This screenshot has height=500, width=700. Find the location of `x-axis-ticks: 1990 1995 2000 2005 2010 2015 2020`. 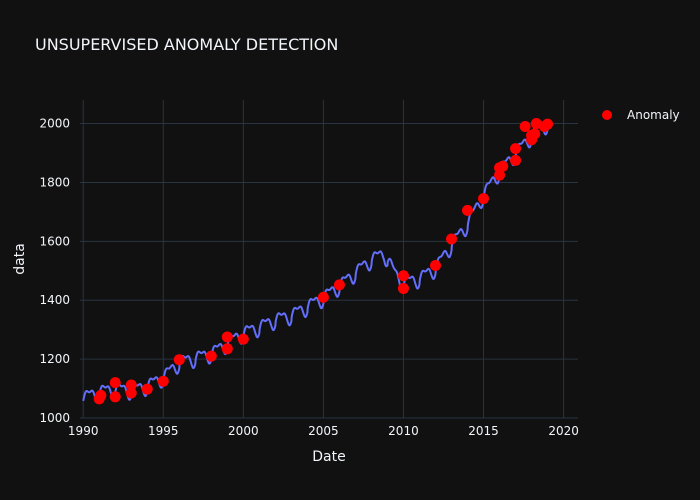

x-axis-ticks: 1990 1995 2000 2005 2010 2015 2020 is located at coordinates (323, 431).